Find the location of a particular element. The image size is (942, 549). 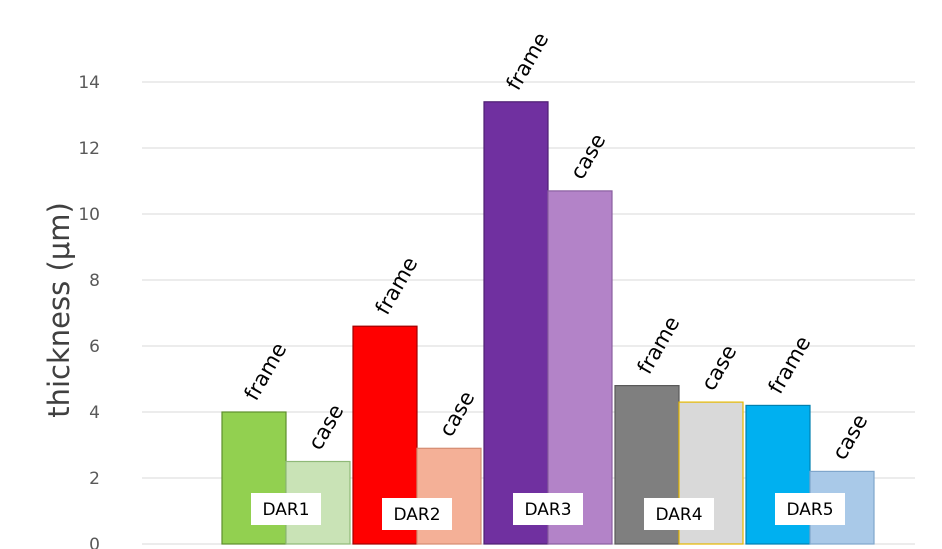

bar-label-dar4-frame: frame is located at coordinates (659, 345).